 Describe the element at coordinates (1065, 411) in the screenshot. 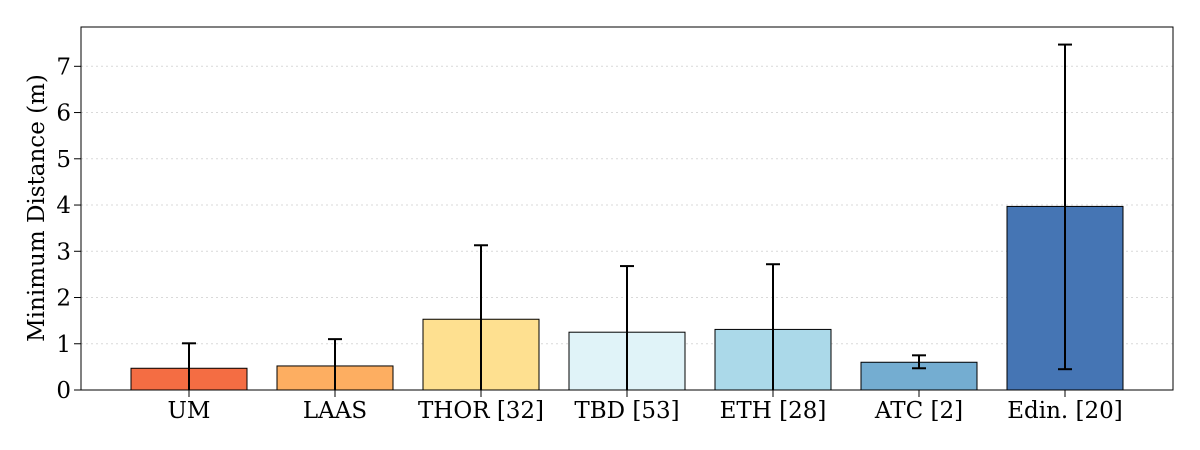

I see `x-tick-label: Edin. [20]` at that location.